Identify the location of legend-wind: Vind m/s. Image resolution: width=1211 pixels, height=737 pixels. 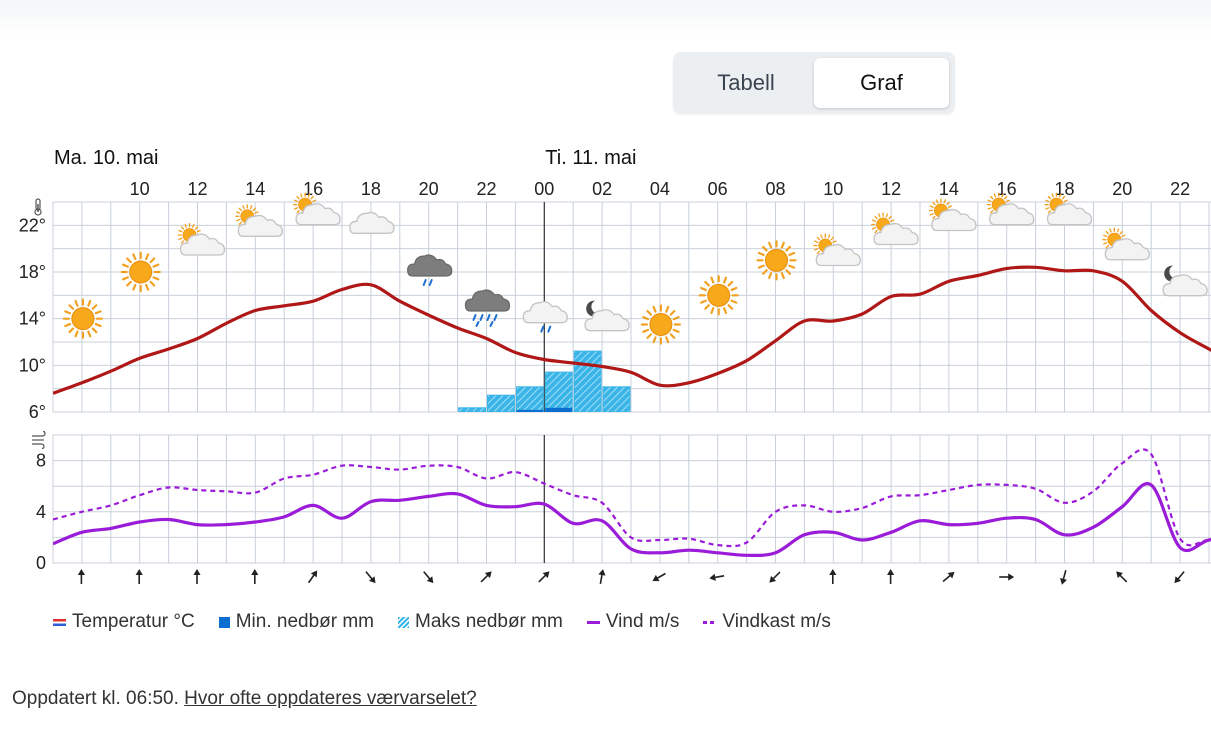
(633, 622).